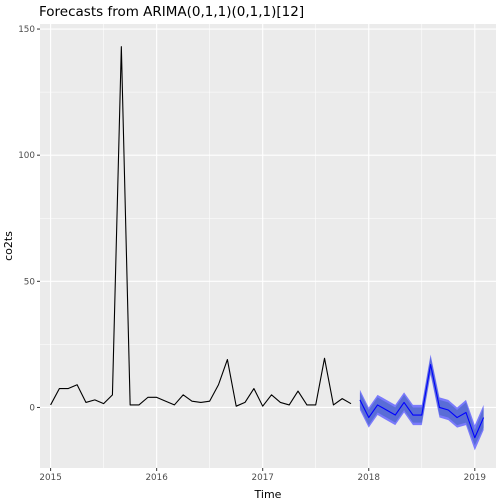 This screenshot has width=504, height=504. Describe the element at coordinates (156, 478) in the screenshot. I see `x-tick-label: 2016` at that location.